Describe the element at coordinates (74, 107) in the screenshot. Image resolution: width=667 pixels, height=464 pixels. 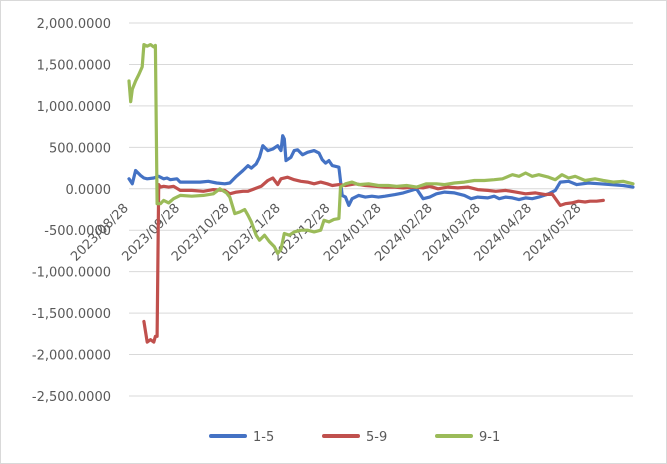
I see `y-tick-label: 1,000.0000` at that location.